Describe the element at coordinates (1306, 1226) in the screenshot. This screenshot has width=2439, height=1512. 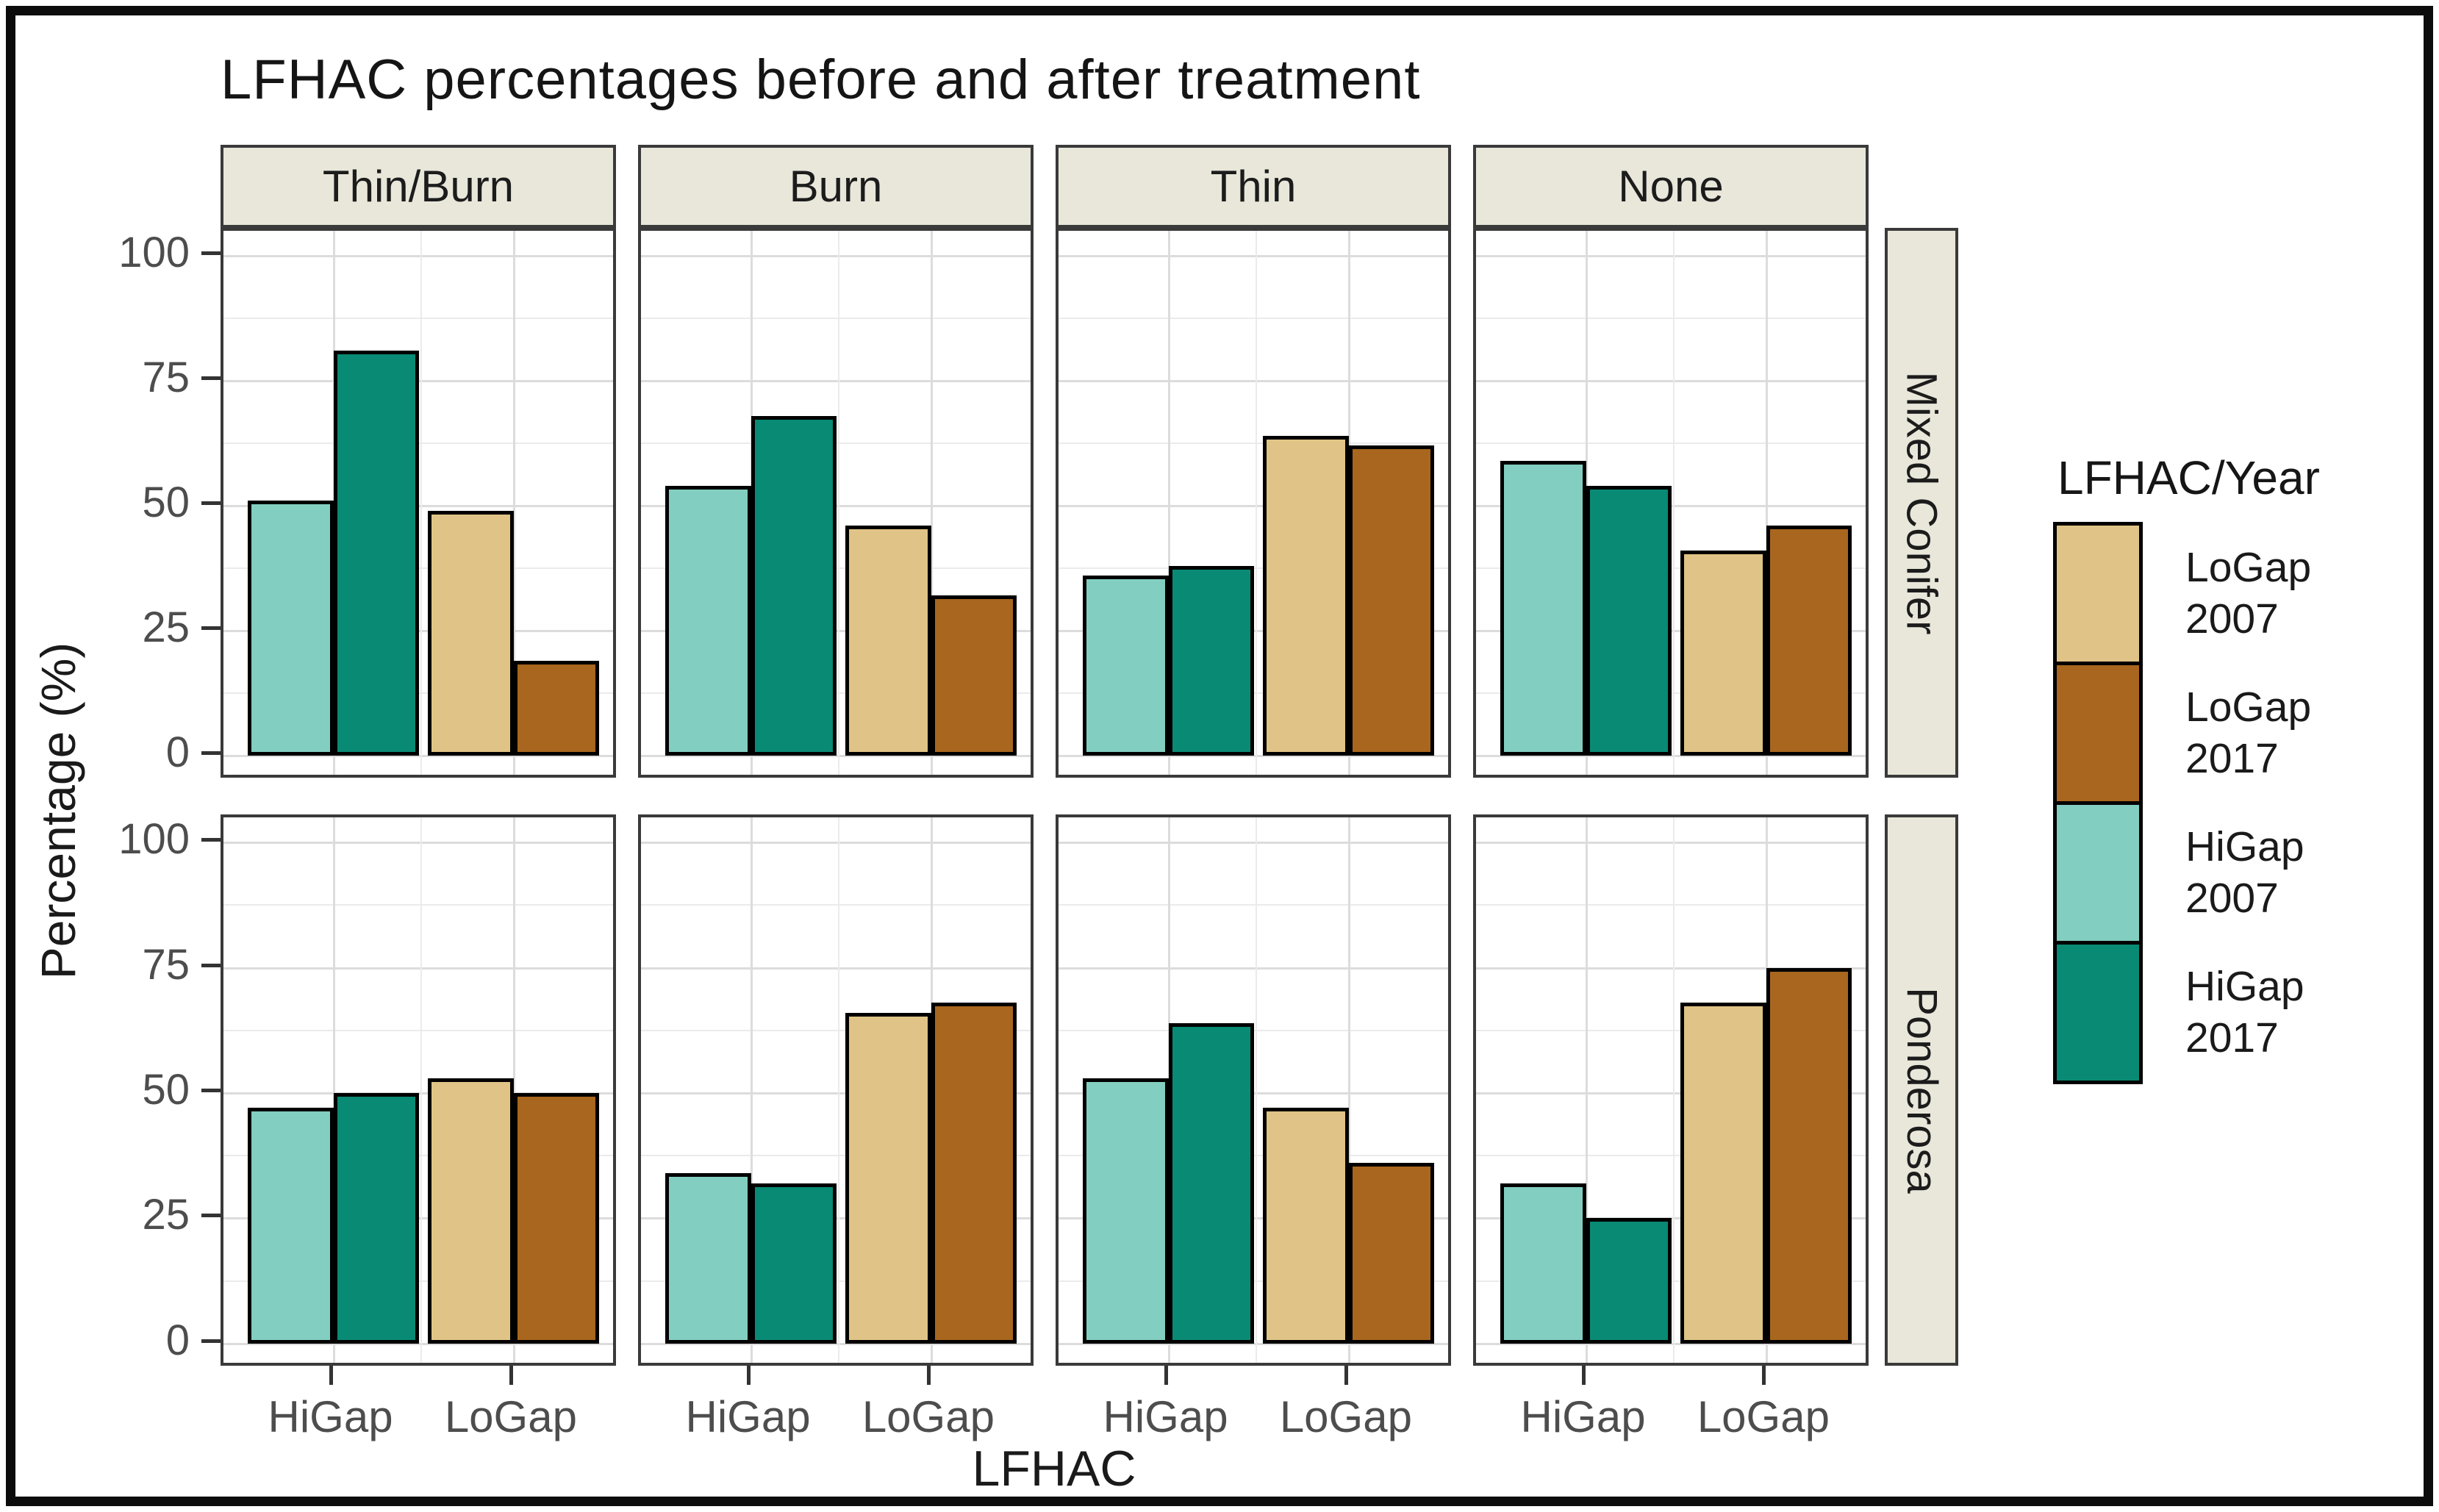
I see `bar-logap-2007-thin-ponderosa` at that location.